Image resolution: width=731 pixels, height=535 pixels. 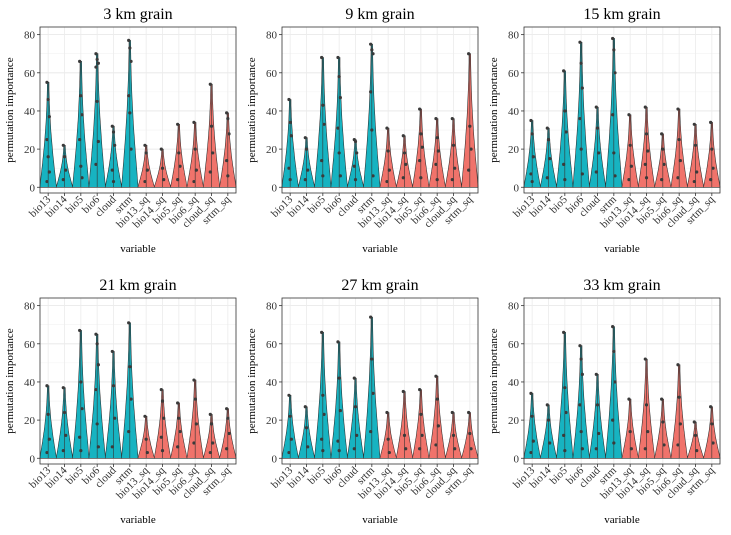 What do you see at coordinates (622, 381) in the screenshot?
I see `panel-border` at bounding box center [622, 381].